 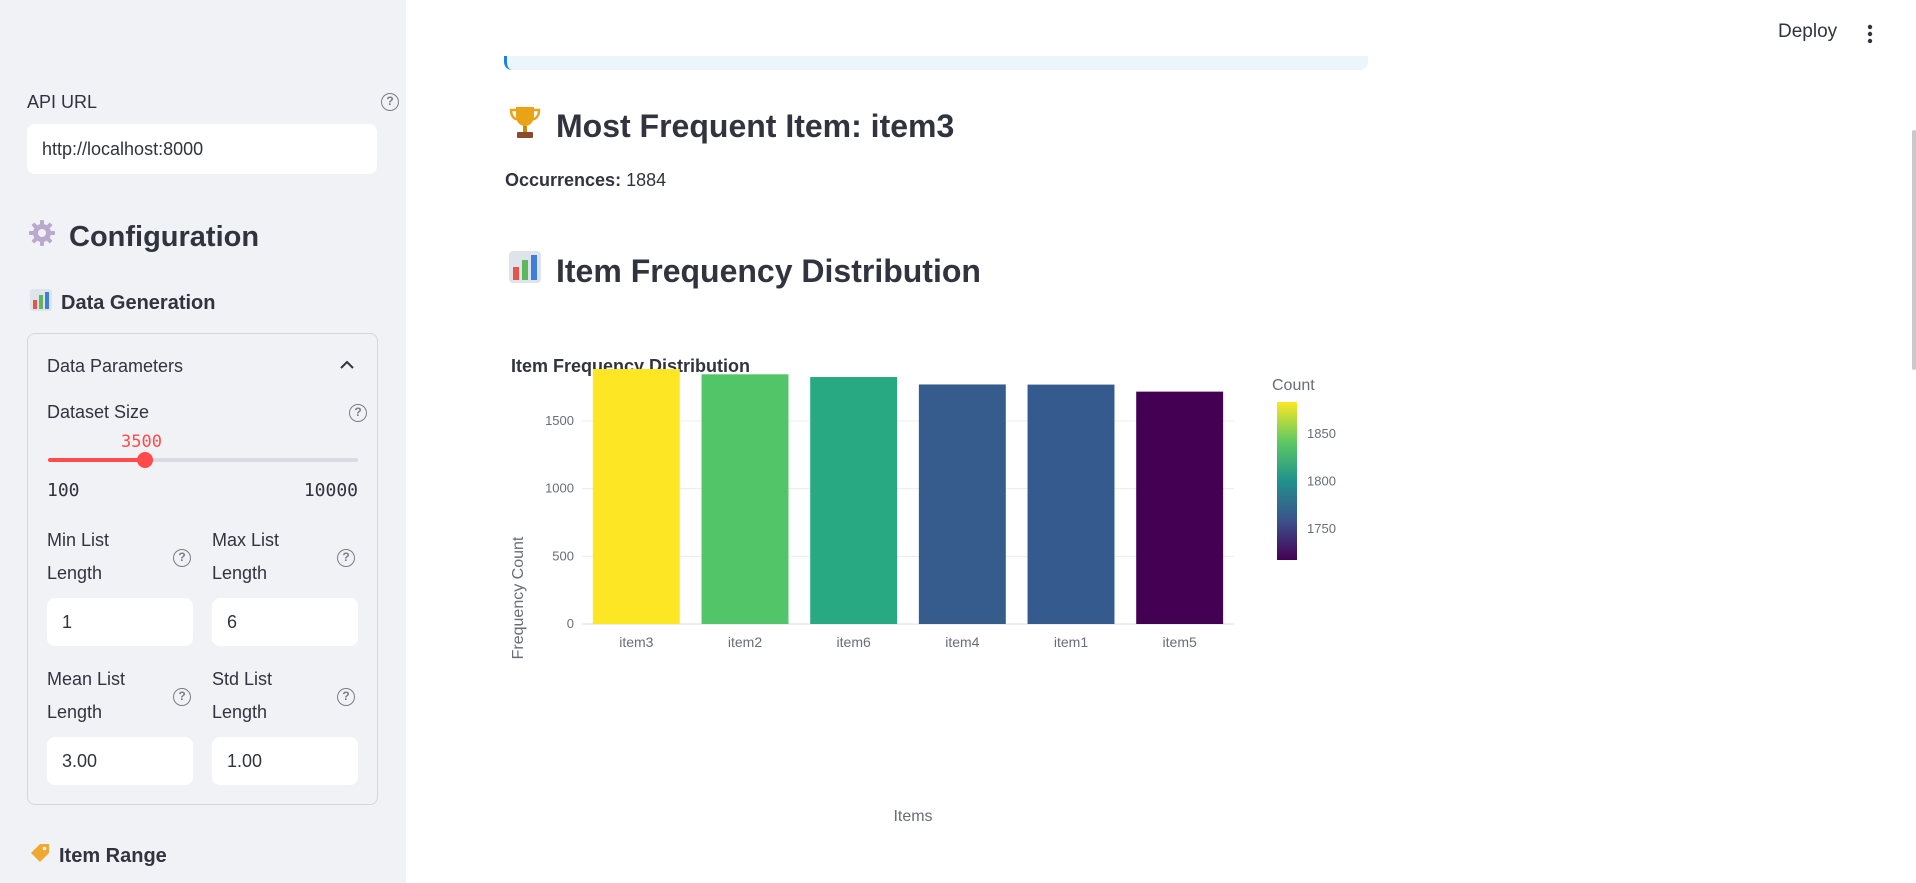 I want to click on bar-item3, so click(x=636, y=496).